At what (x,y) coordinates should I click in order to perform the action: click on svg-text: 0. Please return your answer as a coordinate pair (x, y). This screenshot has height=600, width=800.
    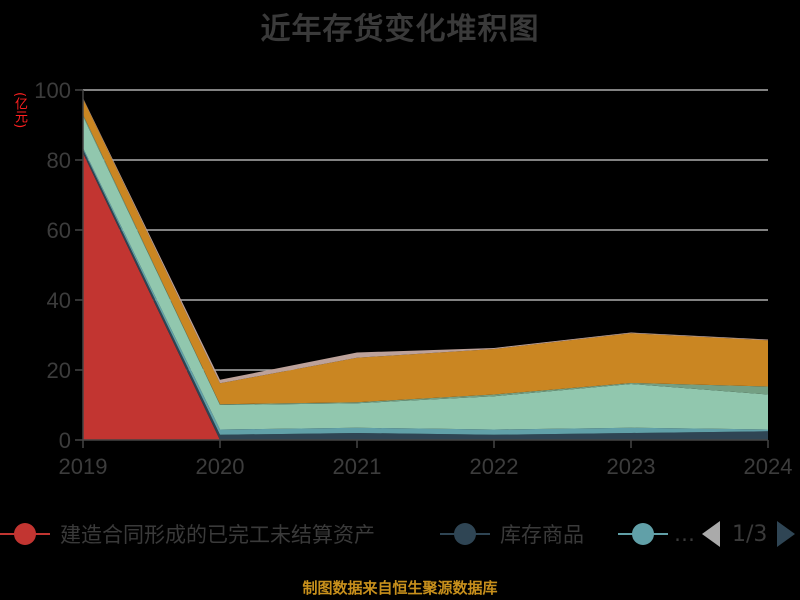
    Looking at the image, I should click on (65, 440).